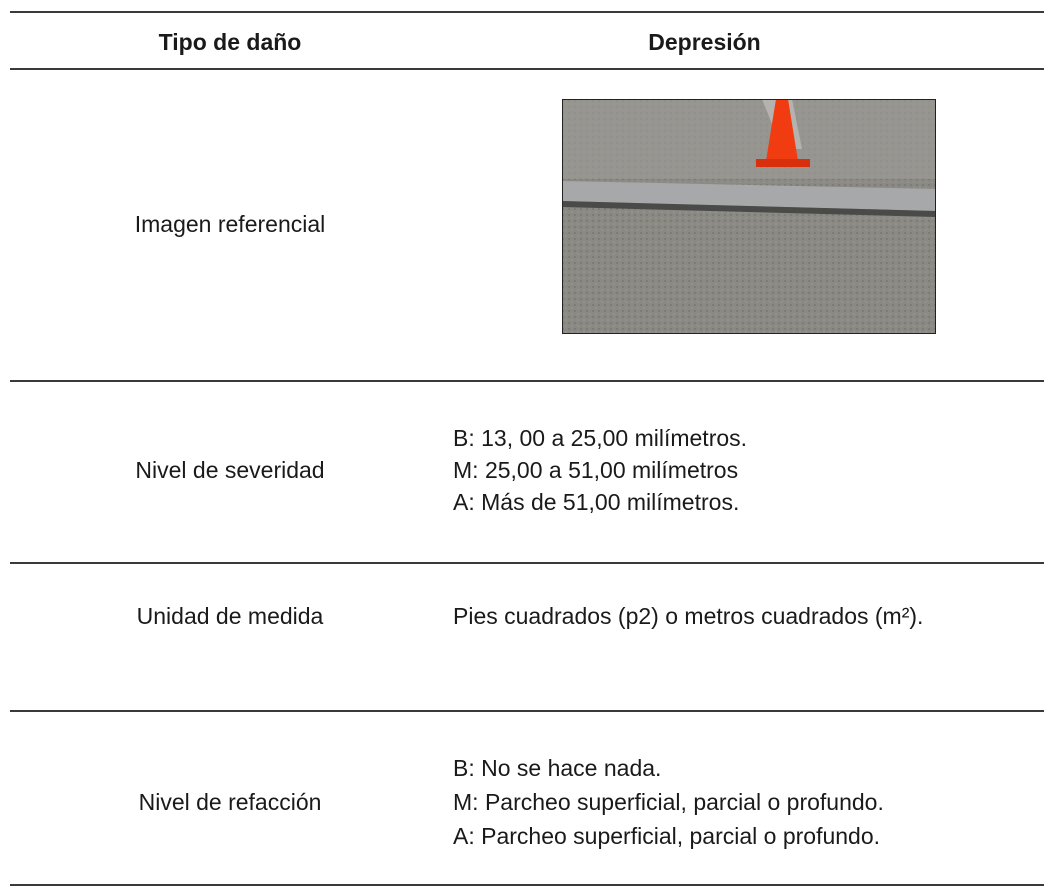  What do you see at coordinates (230, 42) in the screenshot?
I see `header-cell: Tipo de daño` at bounding box center [230, 42].